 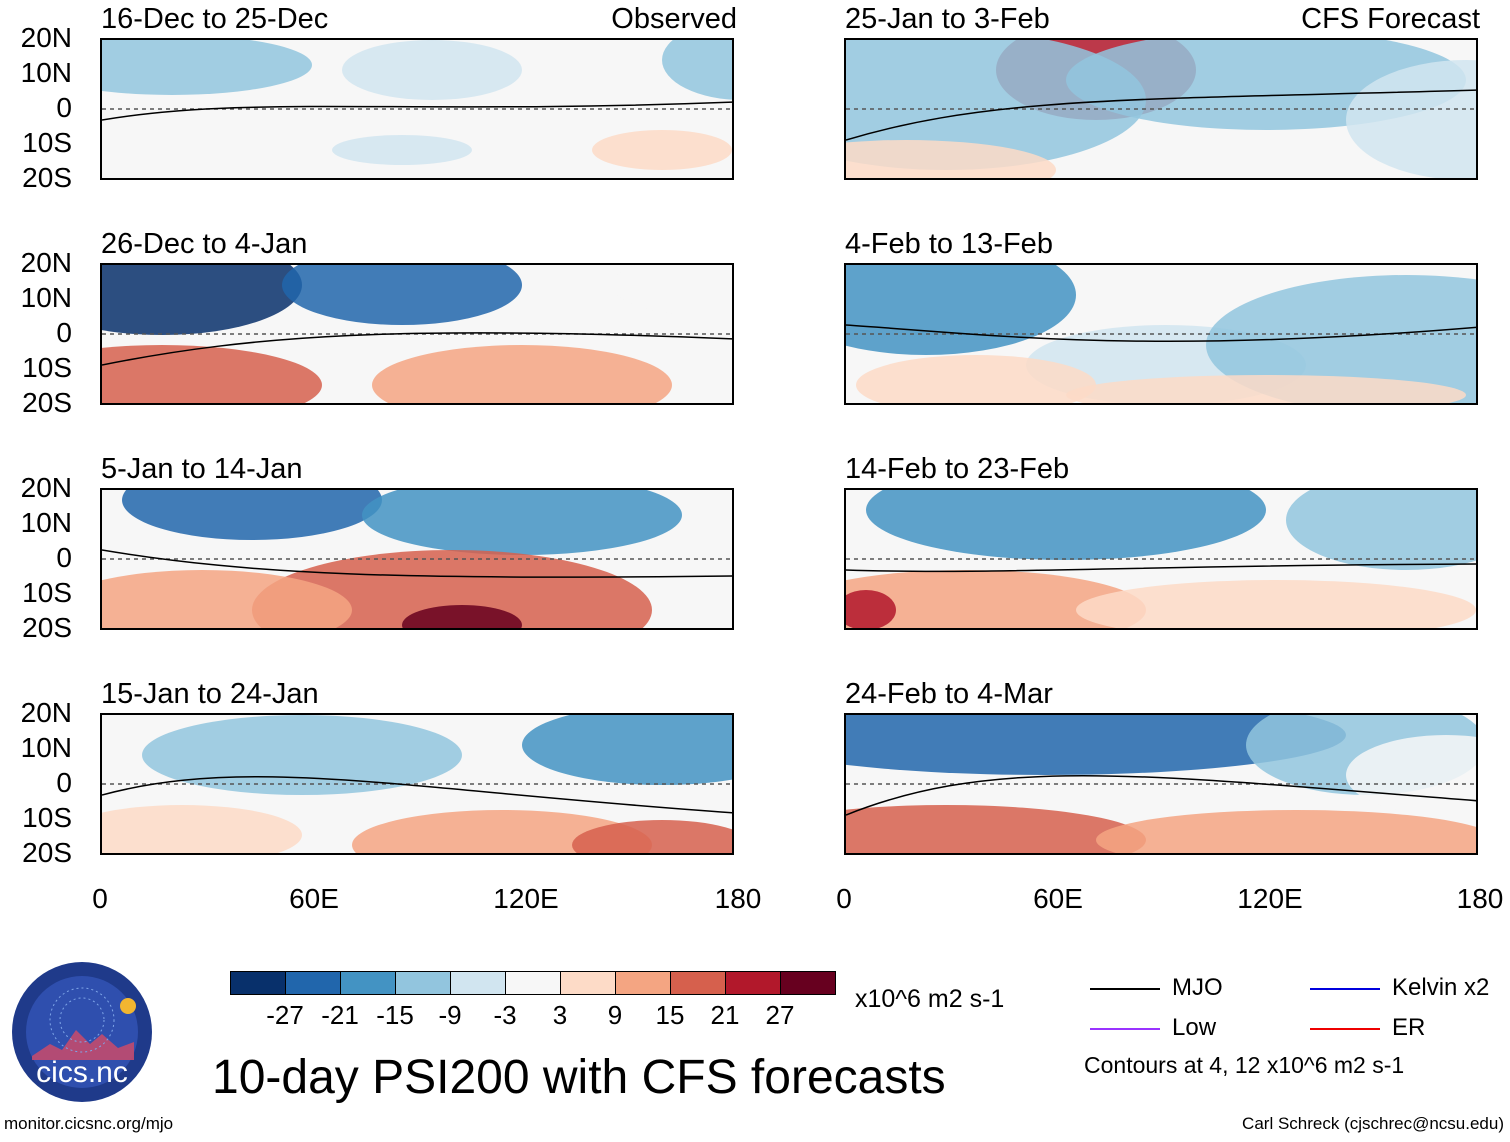 What do you see at coordinates (1345, 1029) in the screenshot?
I see `legend-er-line` at bounding box center [1345, 1029].